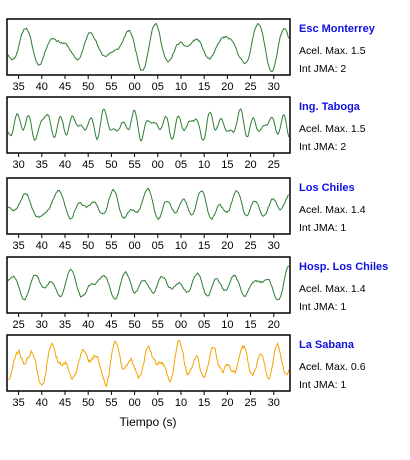  What do you see at coordinates (148, 422) in the screenshot?
I see `x-axis-label: Tiempo (s)` at bounding box center [148, 422].